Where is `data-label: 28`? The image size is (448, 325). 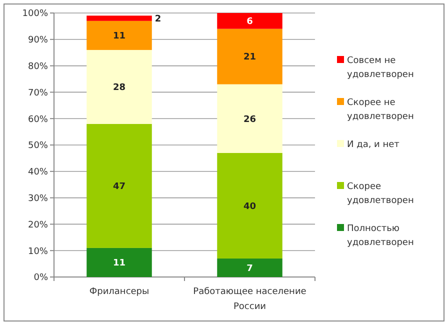 data-label: 28 is located at coordinates (119, 88).